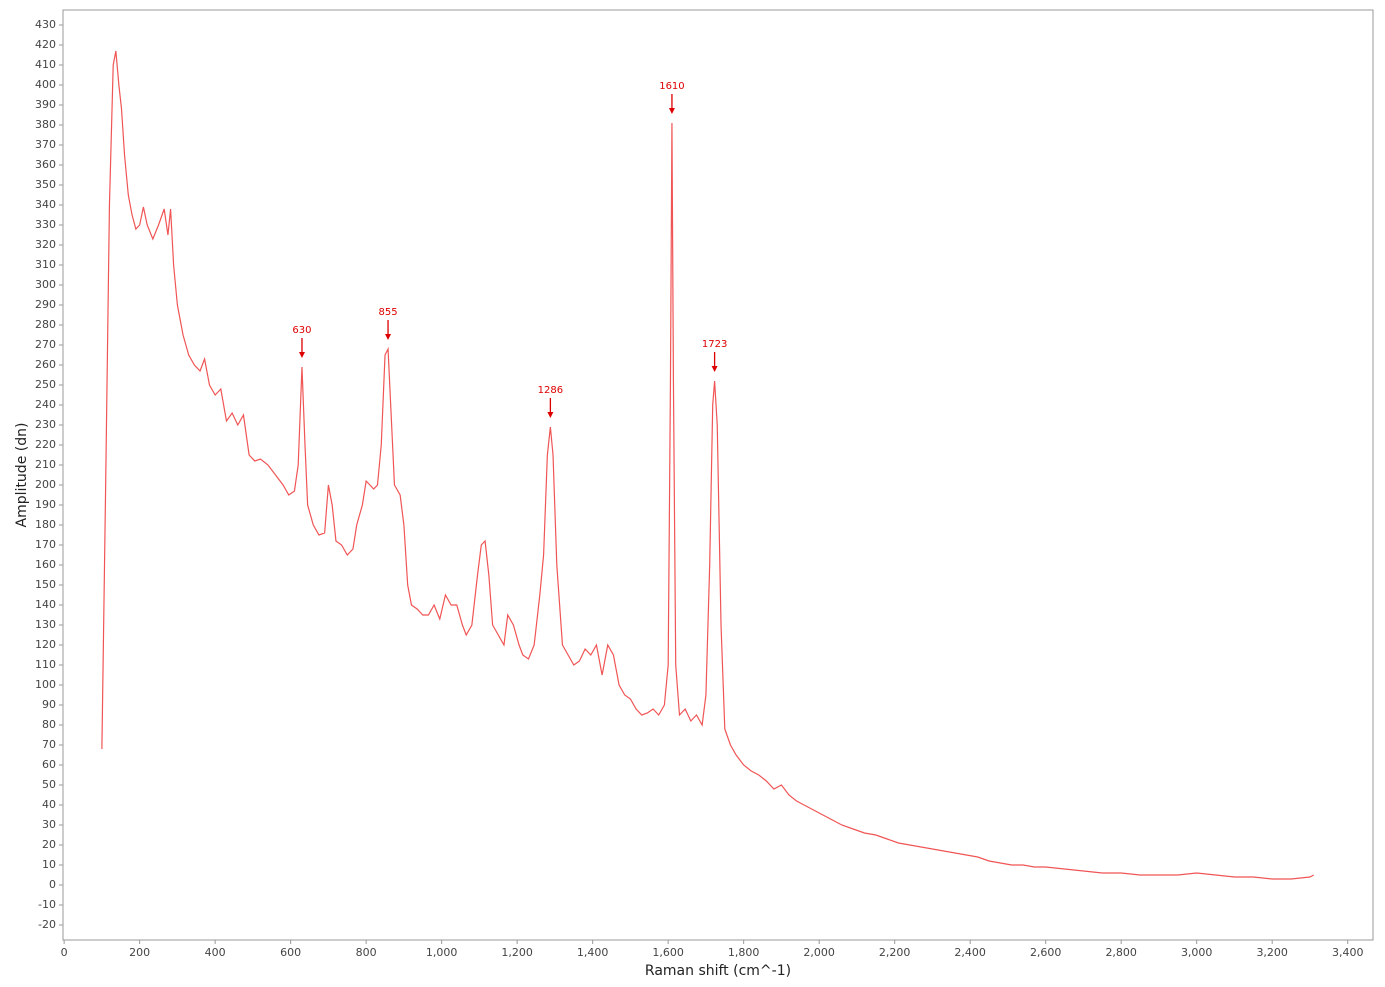 This screenshot has height=987, width=1385. What do you see at coordinates (215, 952) in the screenshot?
I see `x-tick-label: 400` at bounding box center [215, 952].